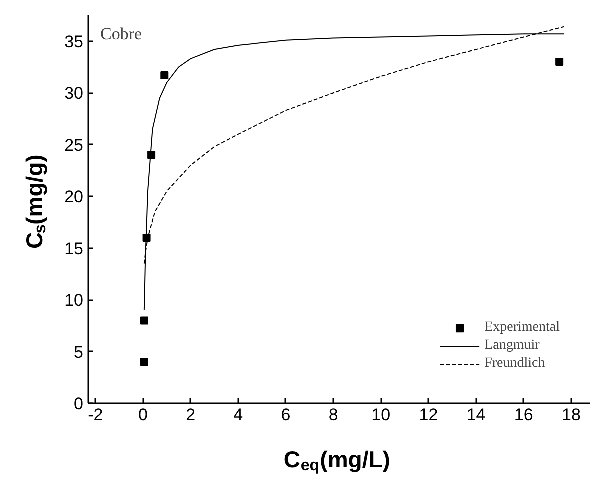 This screenshot has height=479, width=595. Describe the element at coordinates (286, 415) in the screenshot. I see `x-tick-label: 6` at that location.